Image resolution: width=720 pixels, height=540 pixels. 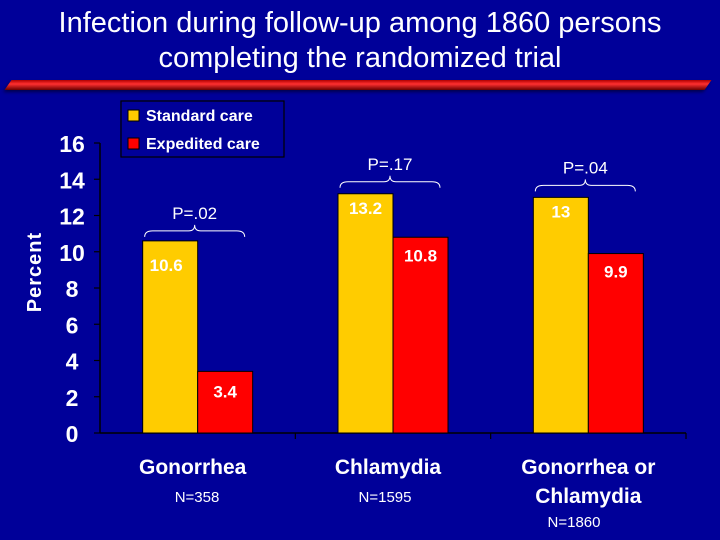 What do you see at coordinates (225, 391) in the screenshot?
I see `data-label-expedited-care: 3.4` at bounding box center [225, 391].